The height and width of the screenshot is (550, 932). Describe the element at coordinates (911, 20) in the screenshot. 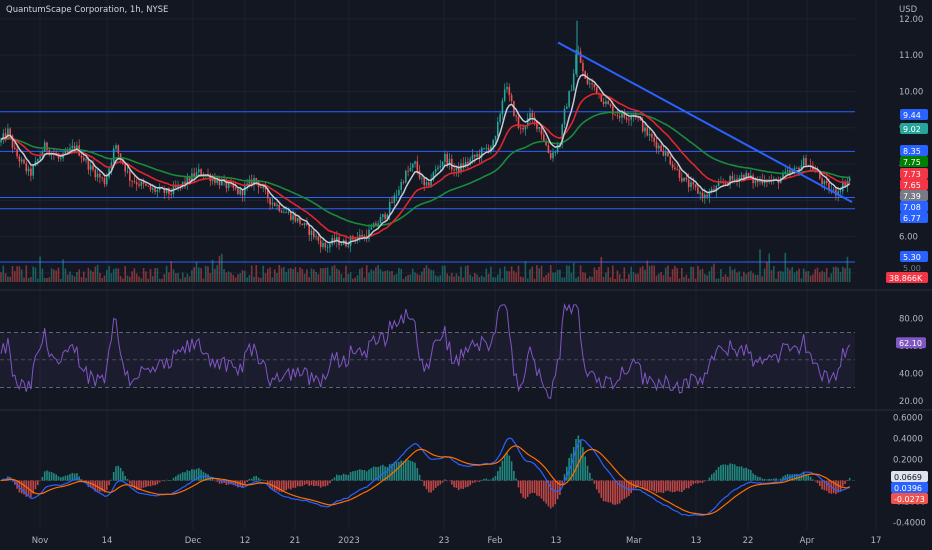

I see `price-tick-label-7: 12.00` at that location.